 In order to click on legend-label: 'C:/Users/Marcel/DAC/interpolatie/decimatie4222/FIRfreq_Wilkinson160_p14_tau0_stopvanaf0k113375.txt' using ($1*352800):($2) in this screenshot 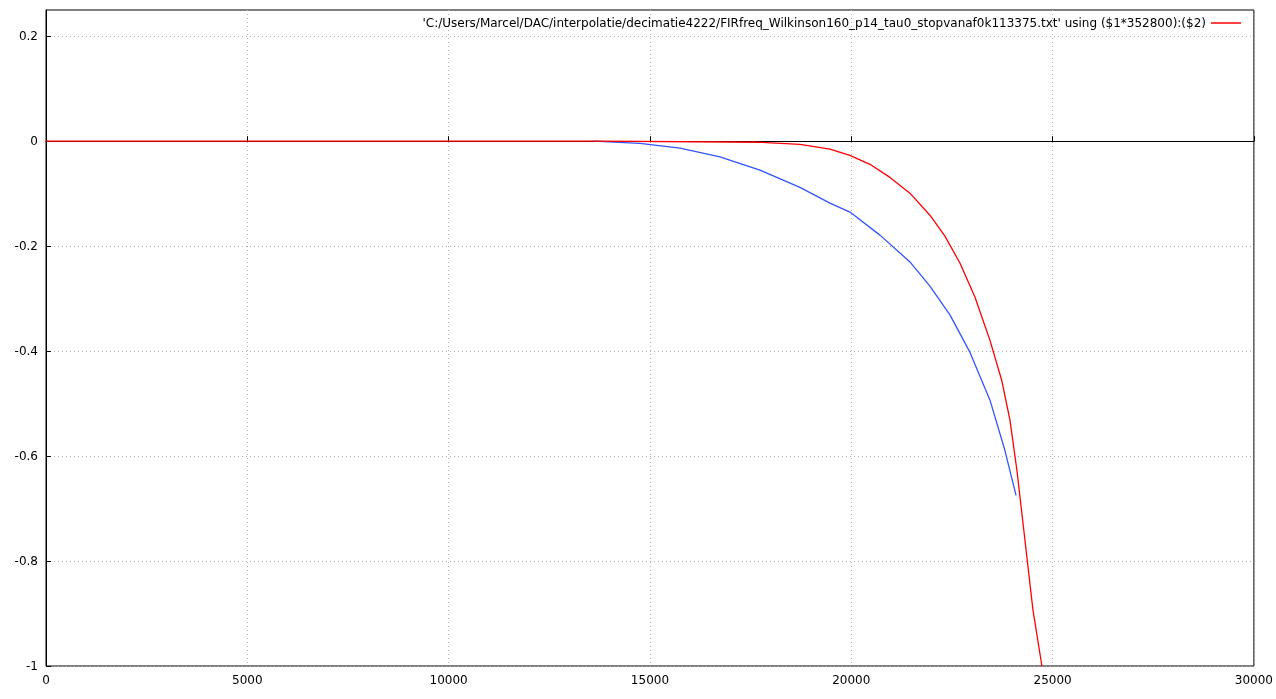, I will do `click(814, 23)`.